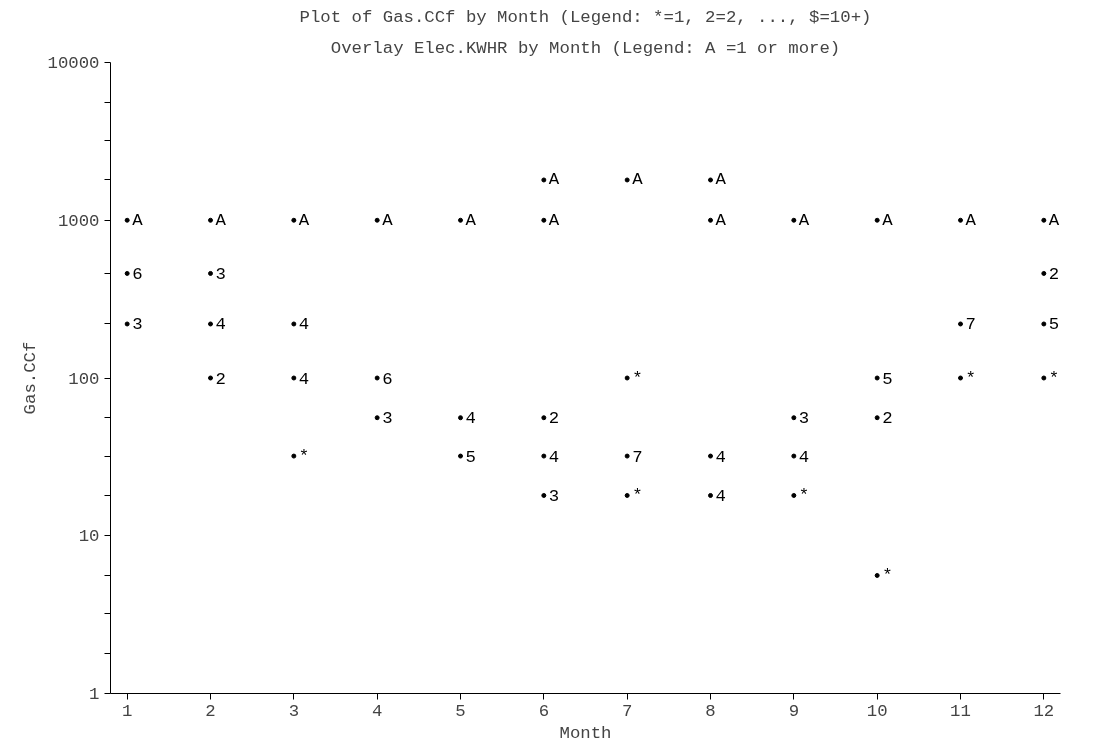 The image size is (1102, 755). What do you see at coordinates (73, 63) in the screenshot?
I see `y-tick-label: 10000` at bounding box center [73, 63].